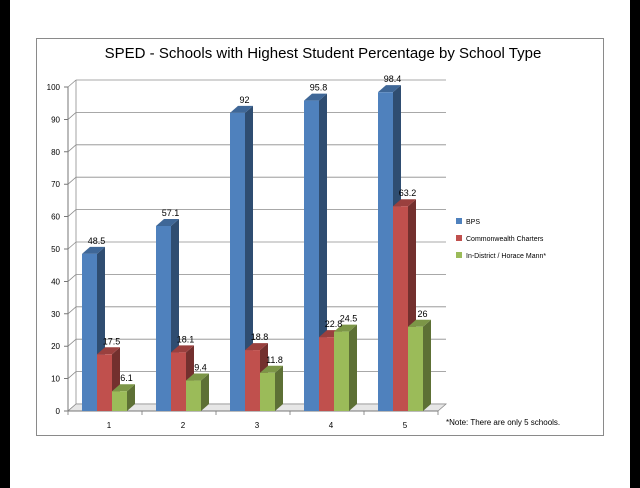 Image resolution: width=640 pixels, height=488 pixels. I want to click on data-label: 18.1, so click(186, 339).